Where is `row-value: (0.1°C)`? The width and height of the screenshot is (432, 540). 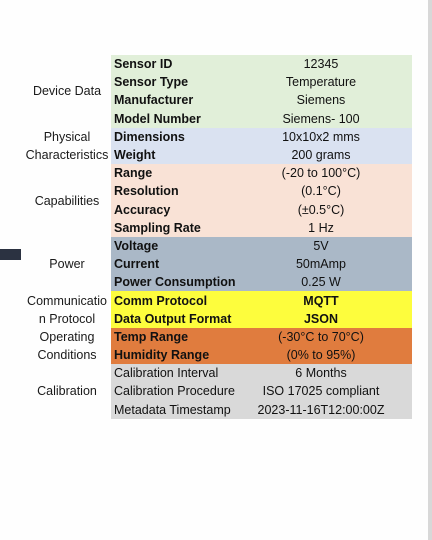
row-value: (0.1°C) is located at coordinates (321, 191).